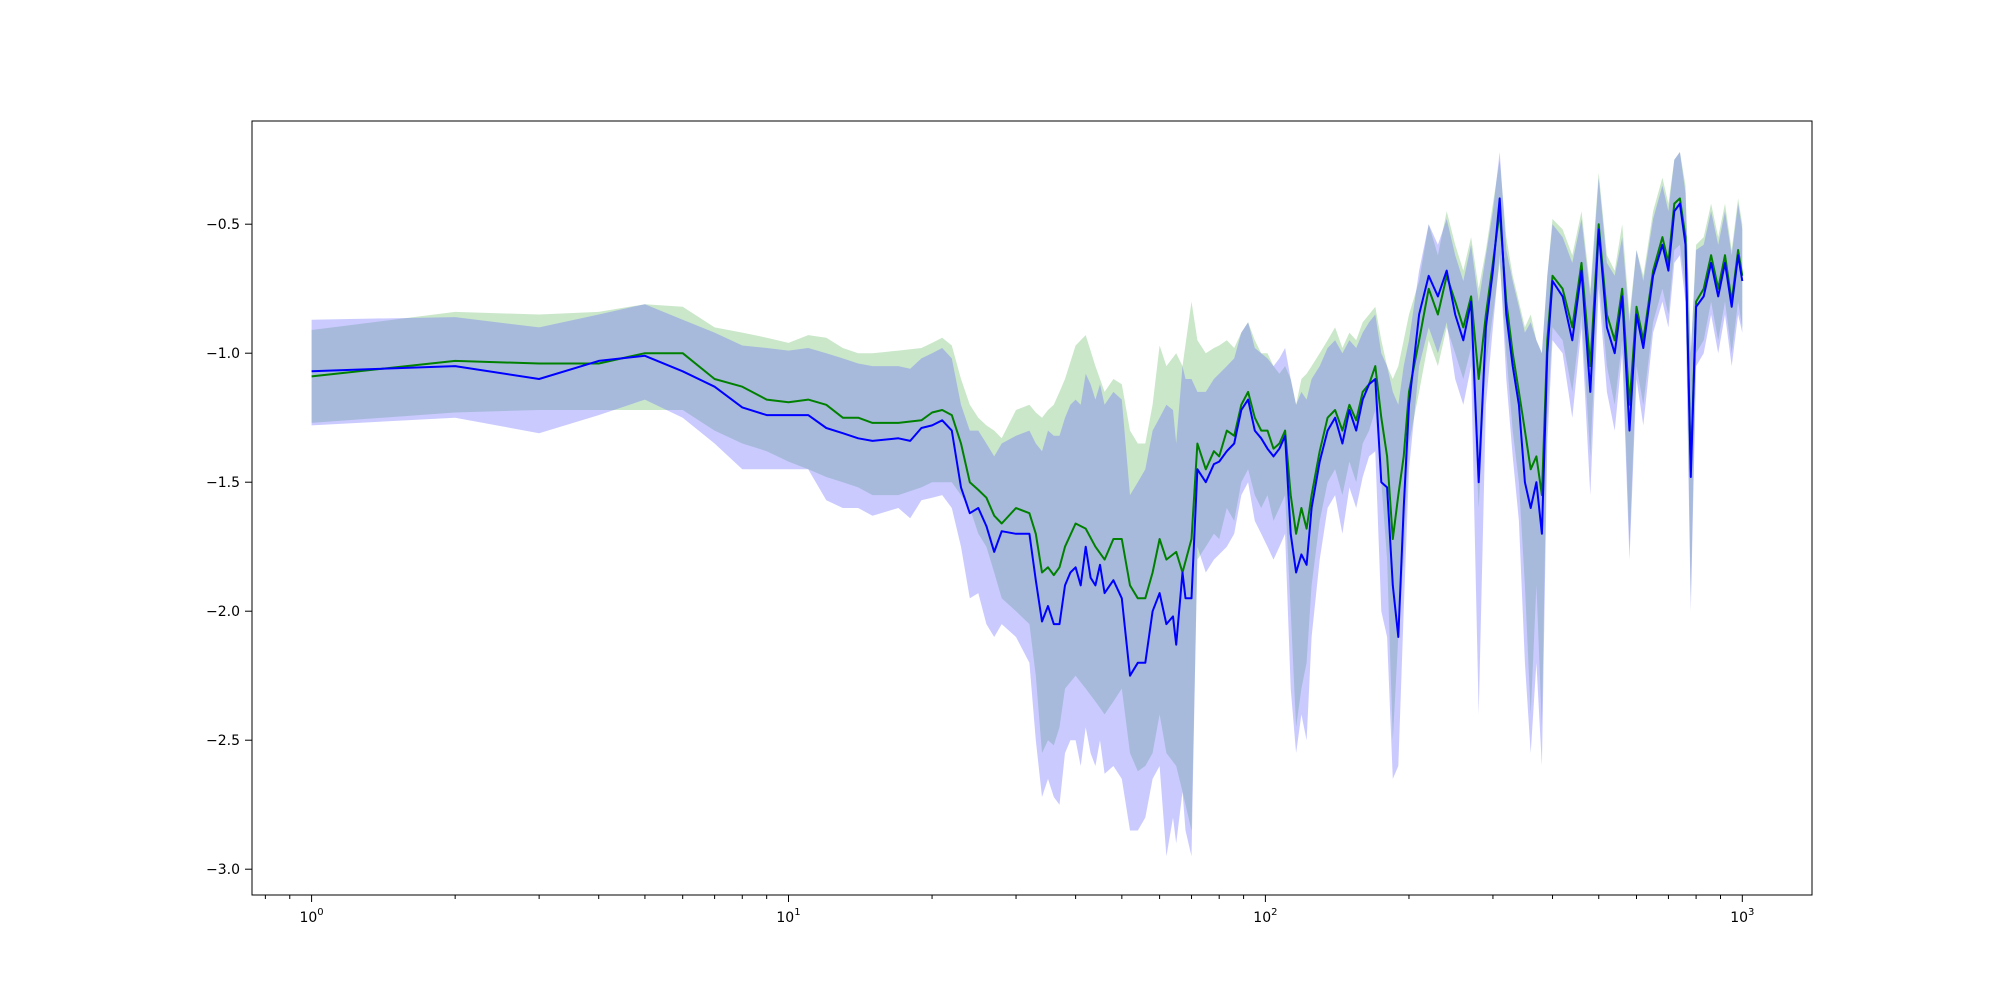  What do you see at coordinates (223, 870) in the screenshot?
I see `y-tick-label: −3.0` at bounding box center [223, 870].